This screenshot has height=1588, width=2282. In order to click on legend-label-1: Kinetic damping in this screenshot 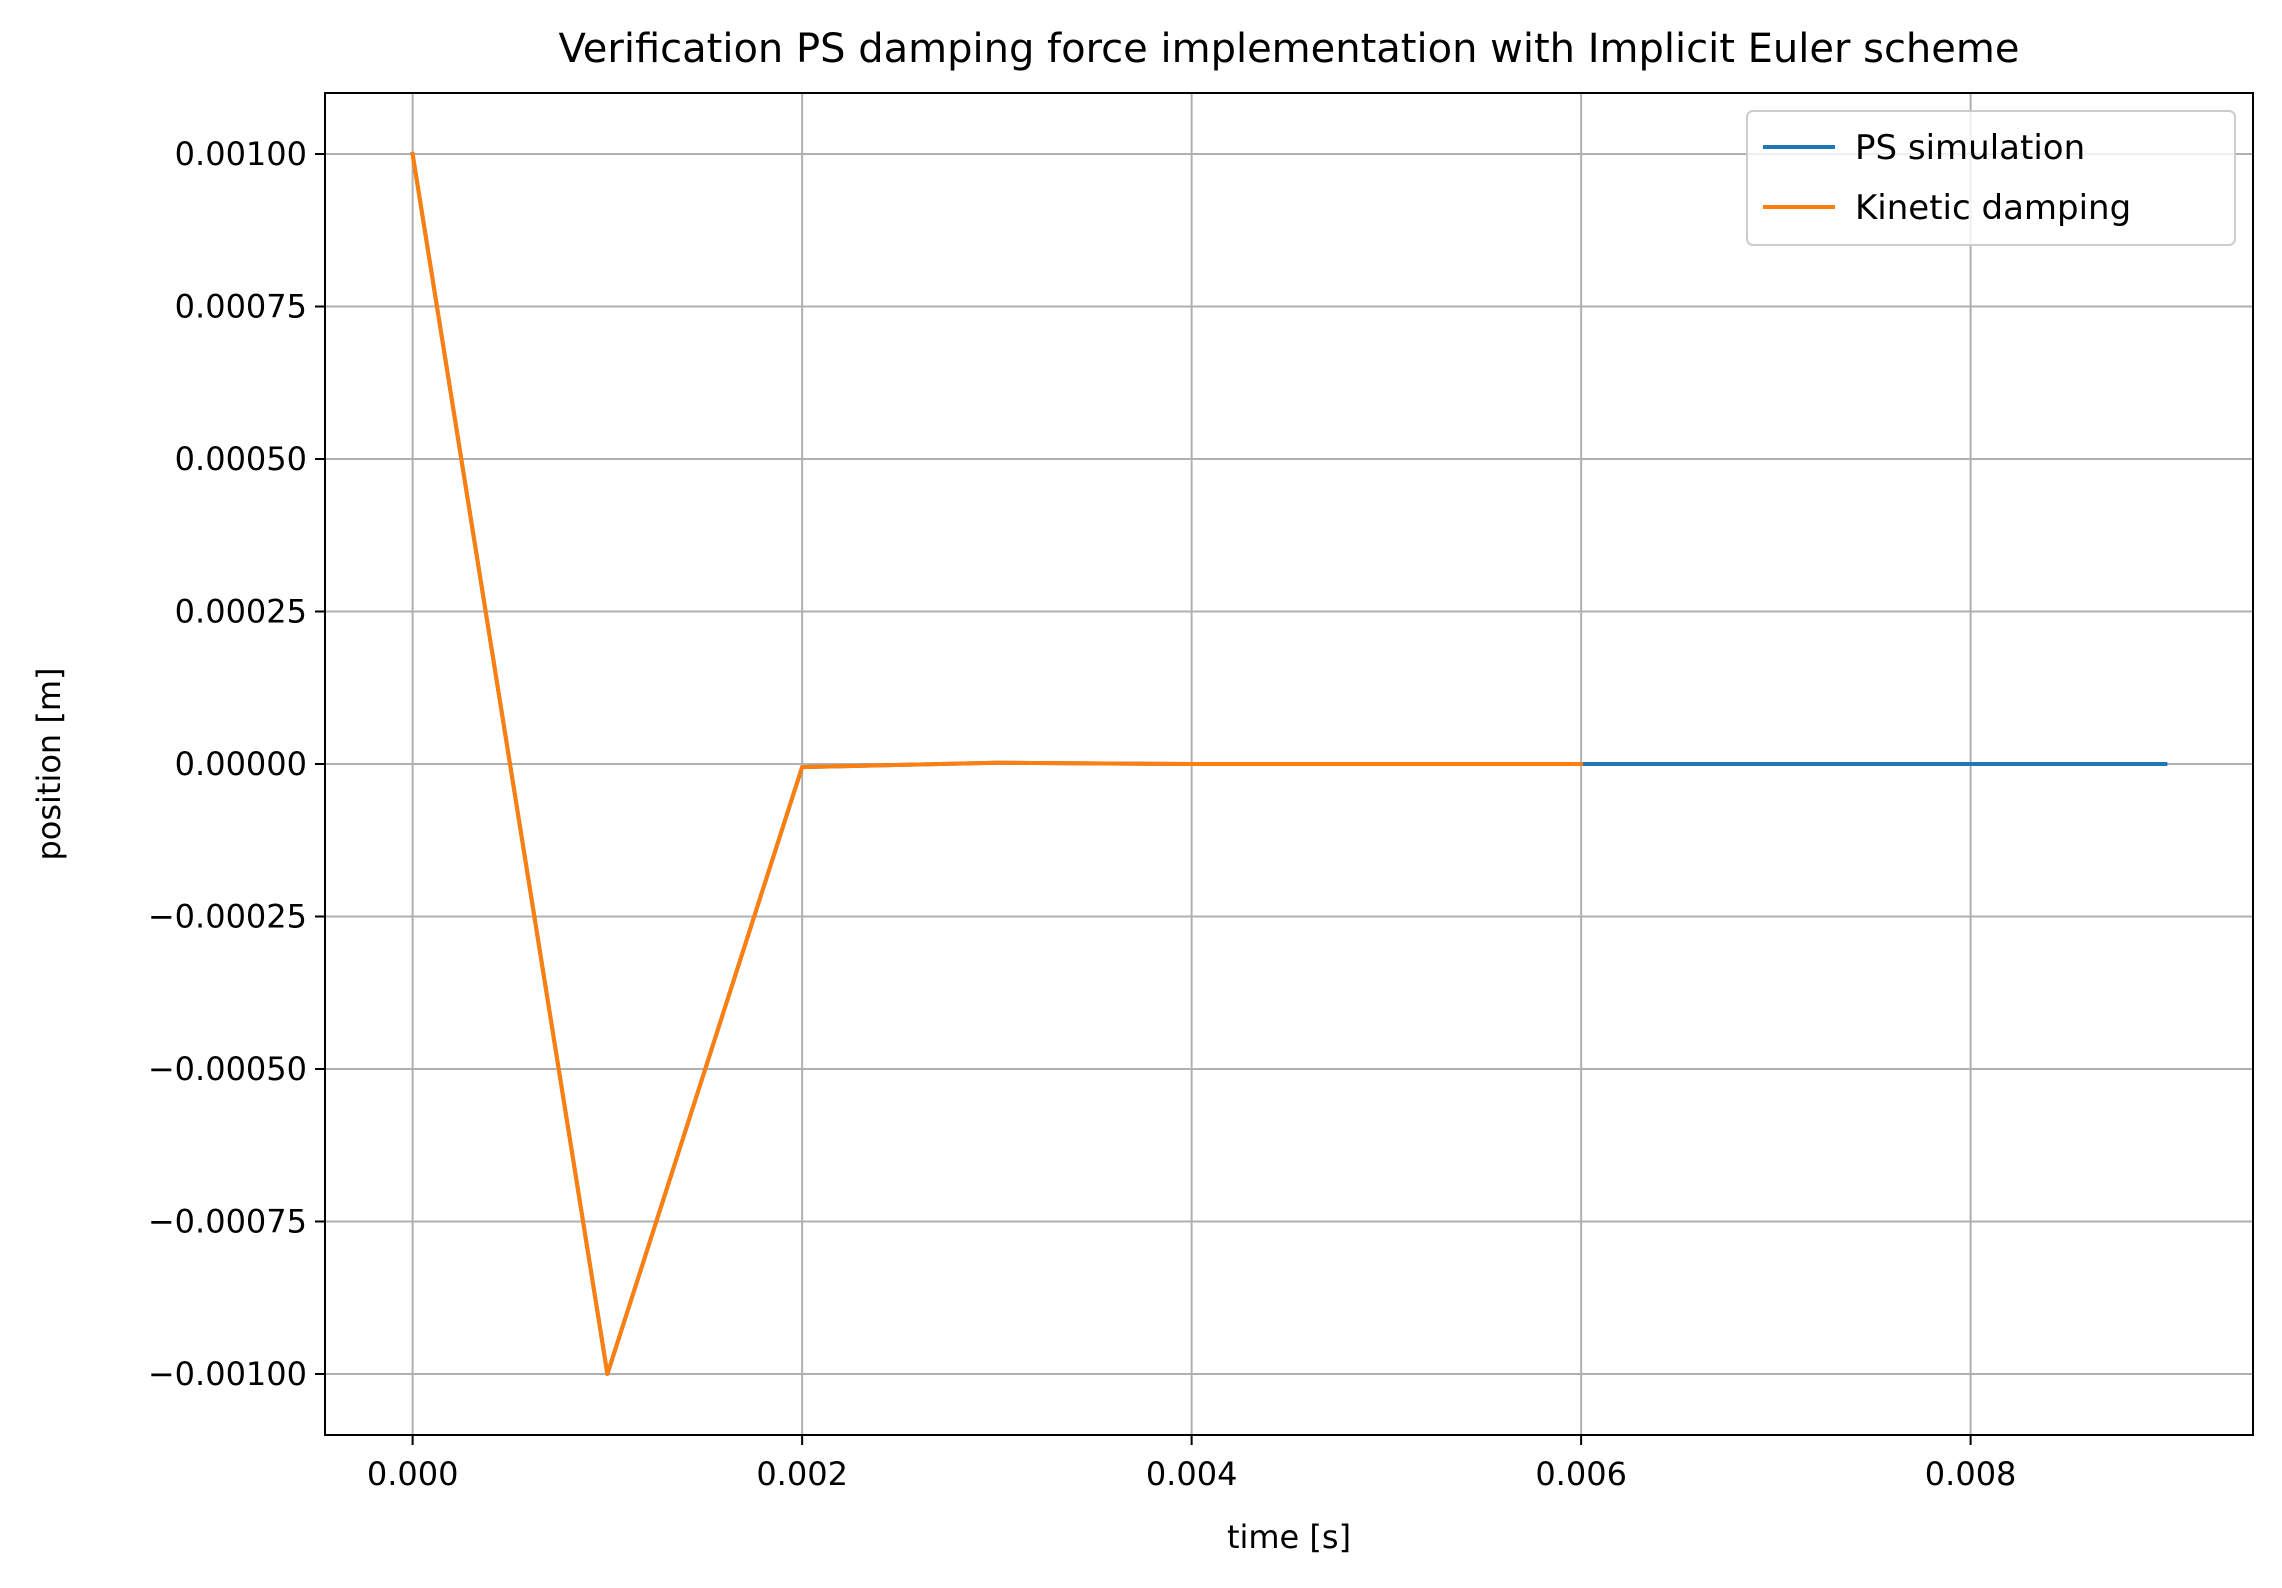, I will do `click(1993, 208)`.